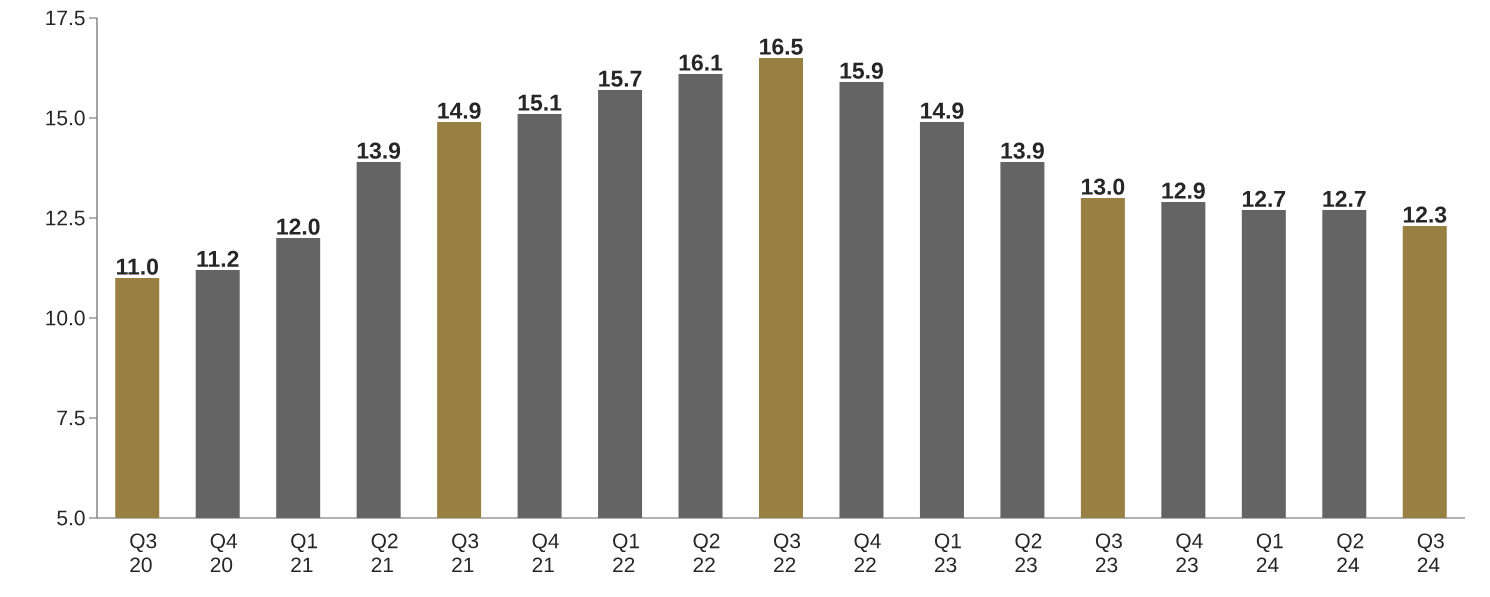 This screenshot has width=1490, height=597. Describe the element at coordinates (71, 518) in the screenshot. I see `y-tick-label: 5.0` at that location.